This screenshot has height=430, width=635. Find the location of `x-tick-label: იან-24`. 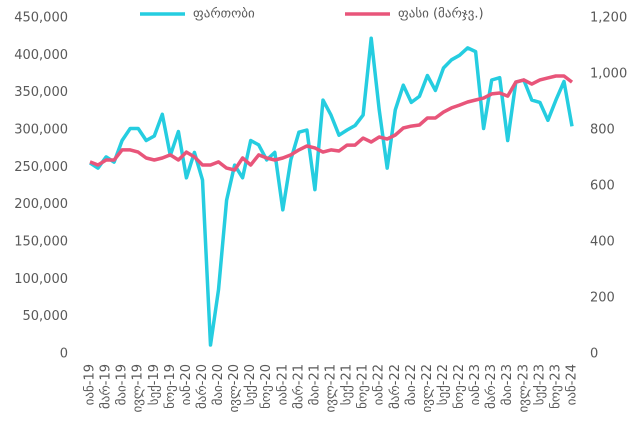

x-tick-label: იან-24 is located at coordinates (572, 384).